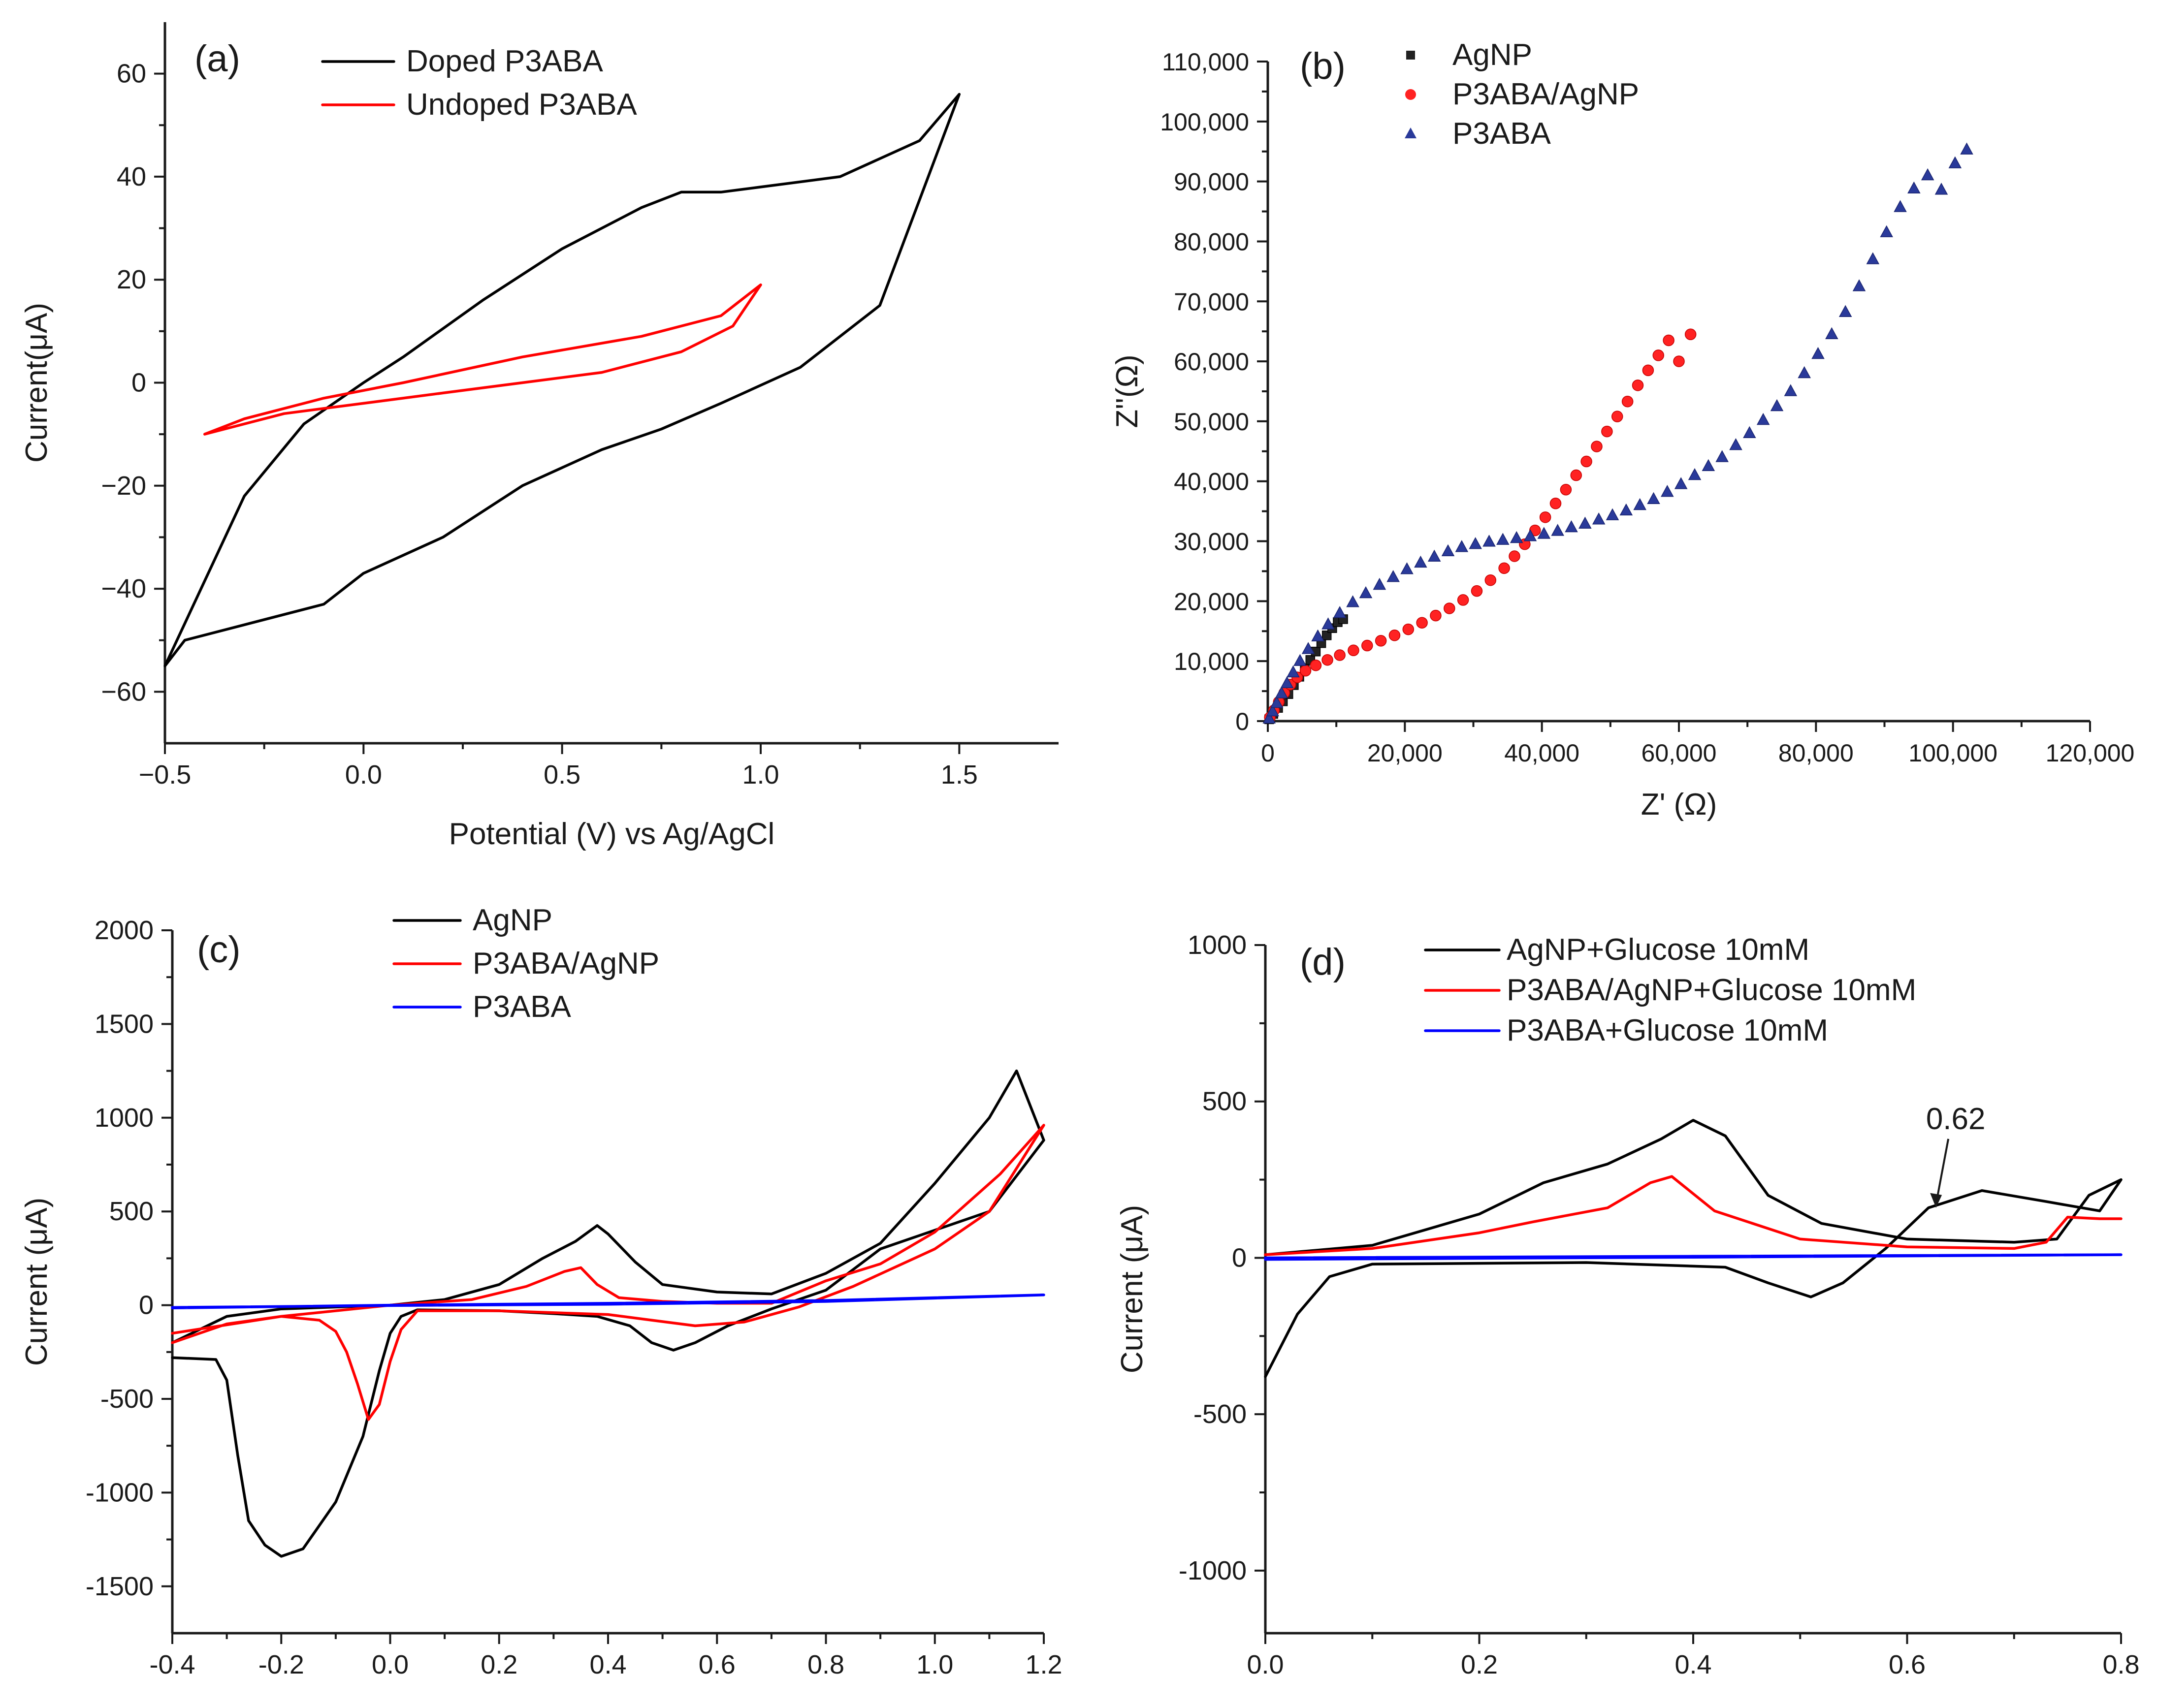  I want to click on y-tick-label: −20, so click(124, 486).